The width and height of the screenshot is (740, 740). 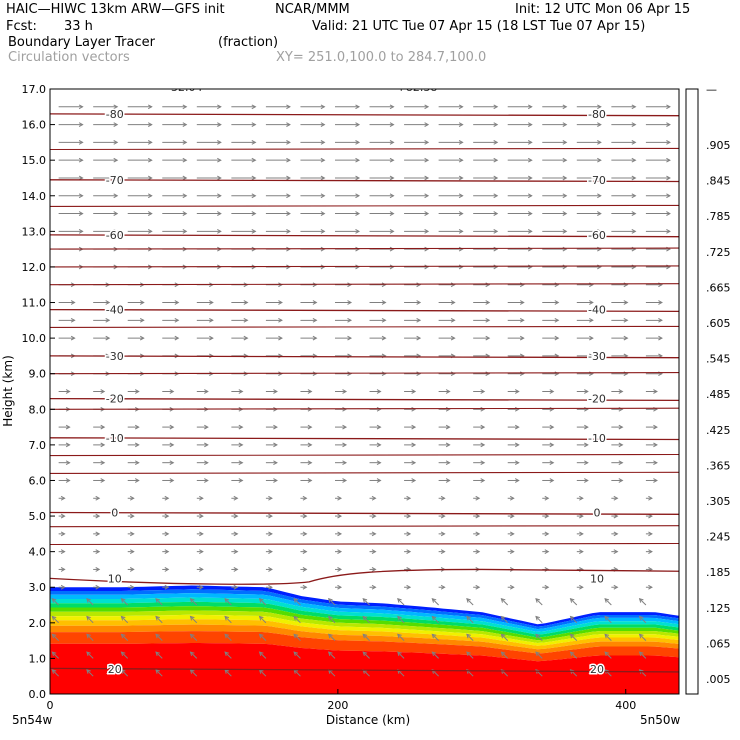 I want to click on y-tick-label: 0.0, so click(x=38, y=694).